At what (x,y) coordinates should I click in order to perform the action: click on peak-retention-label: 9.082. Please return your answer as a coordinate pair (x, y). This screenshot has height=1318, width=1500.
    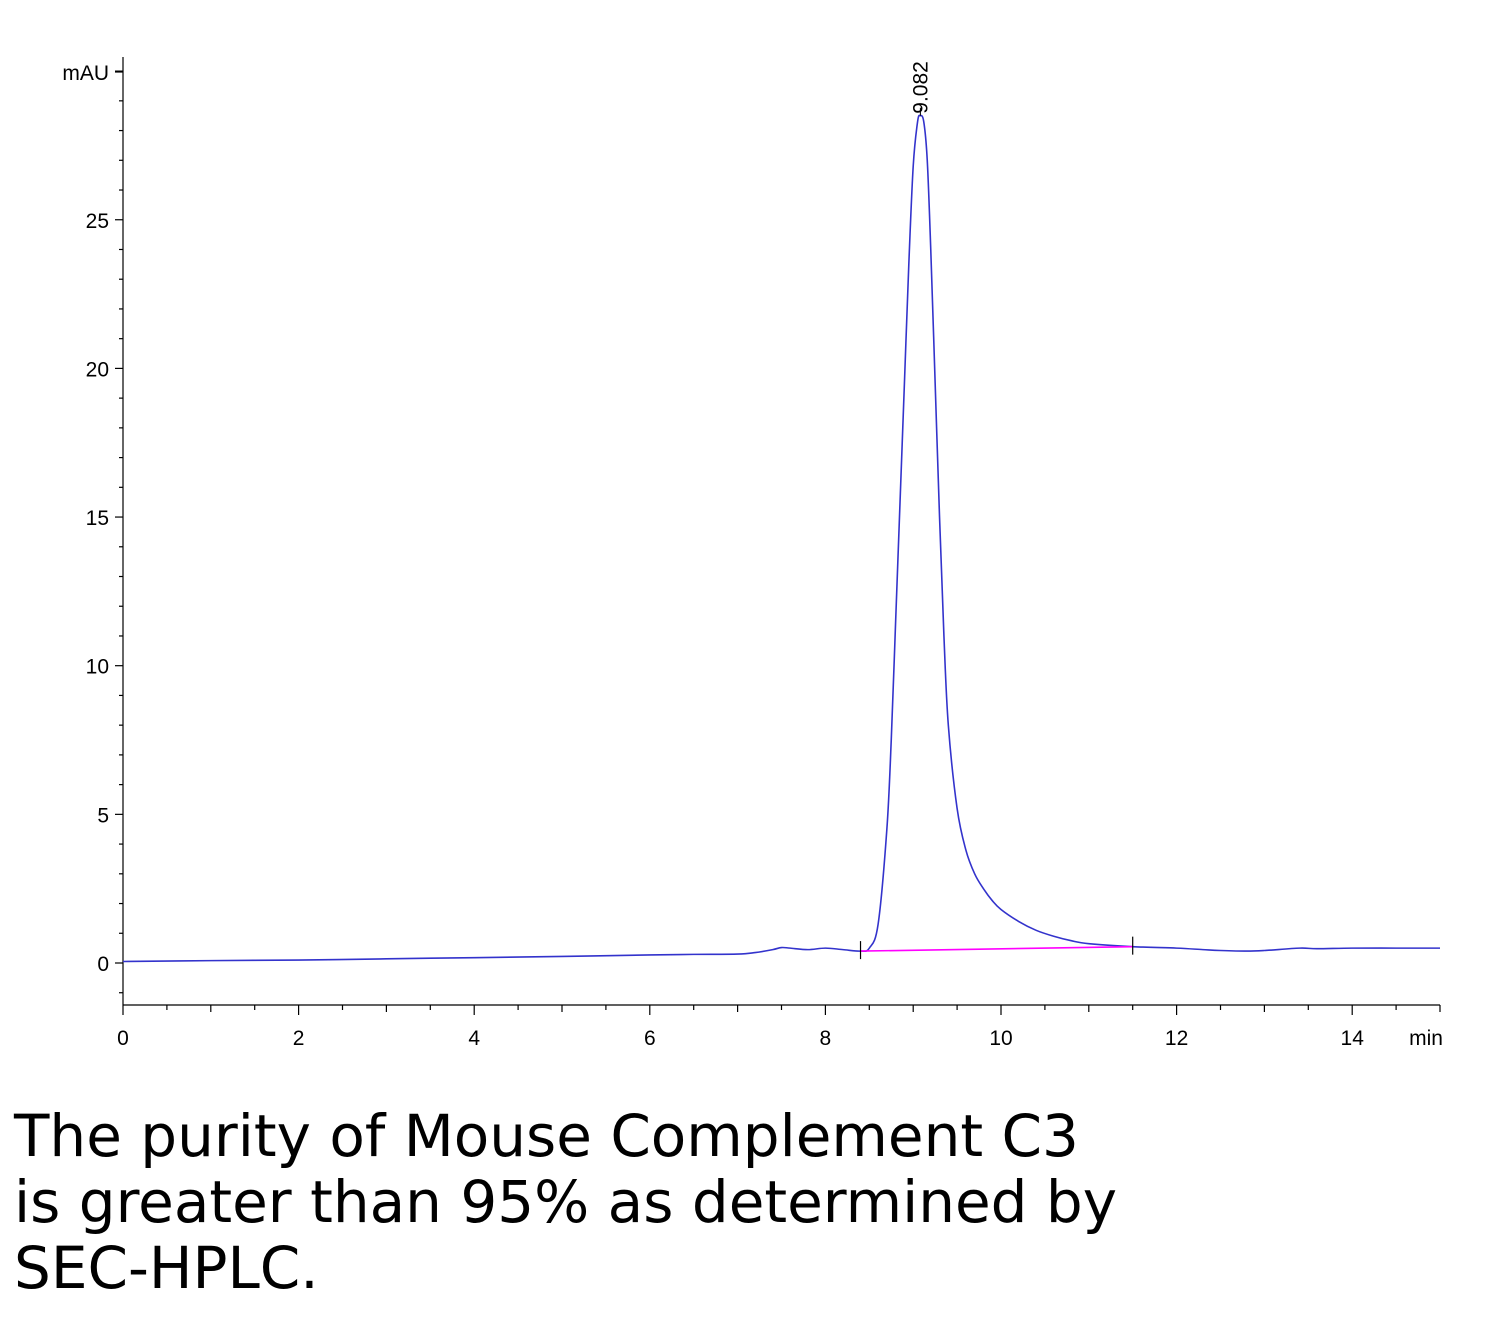
    Looking at the image, I should click on (920, 87).